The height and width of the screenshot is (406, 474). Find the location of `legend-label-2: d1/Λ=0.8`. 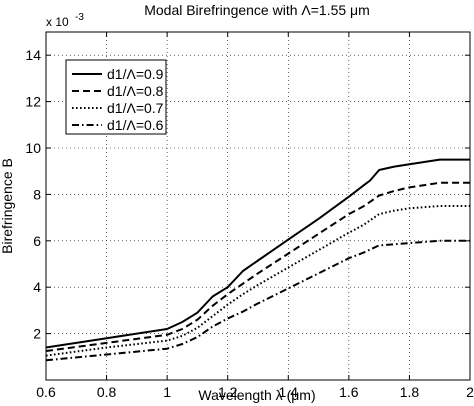

legend-label-2: d1/Λ=0.8 is located at coordinates (135, 91).